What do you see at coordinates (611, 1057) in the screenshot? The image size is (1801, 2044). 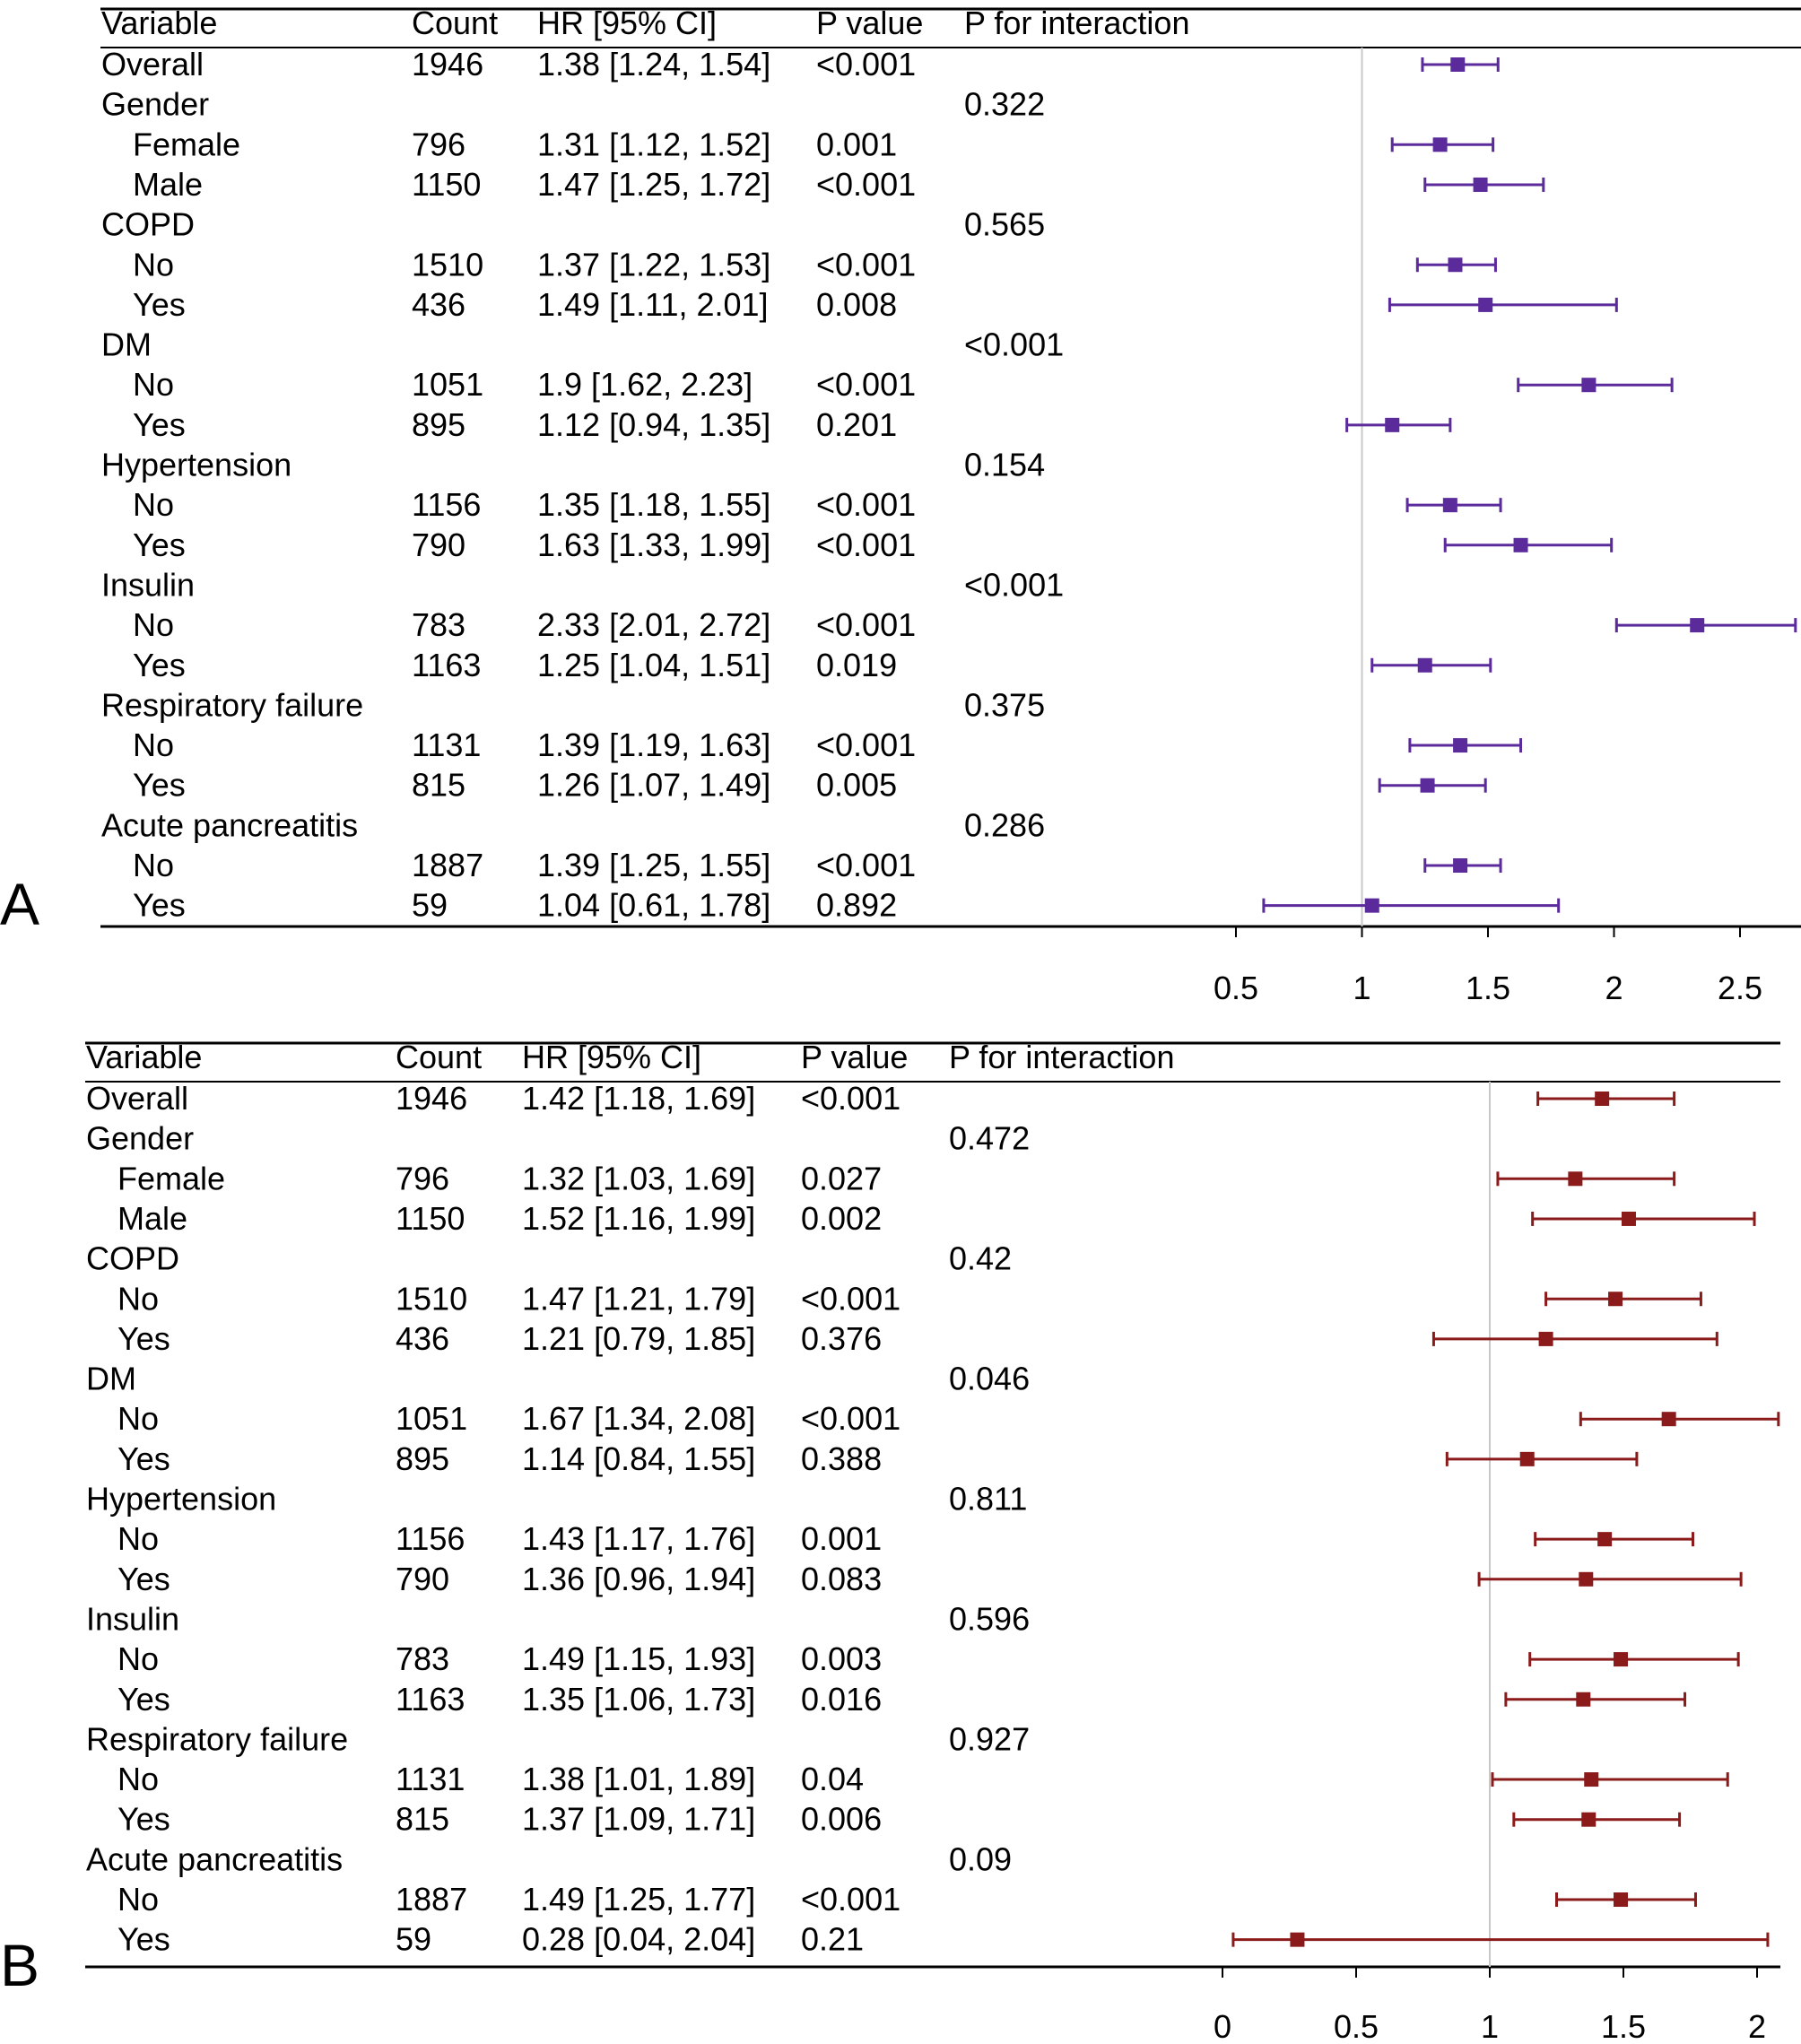 I see `header-hr-ci: HR [95% CI]` at bounding box center [611, 1057].